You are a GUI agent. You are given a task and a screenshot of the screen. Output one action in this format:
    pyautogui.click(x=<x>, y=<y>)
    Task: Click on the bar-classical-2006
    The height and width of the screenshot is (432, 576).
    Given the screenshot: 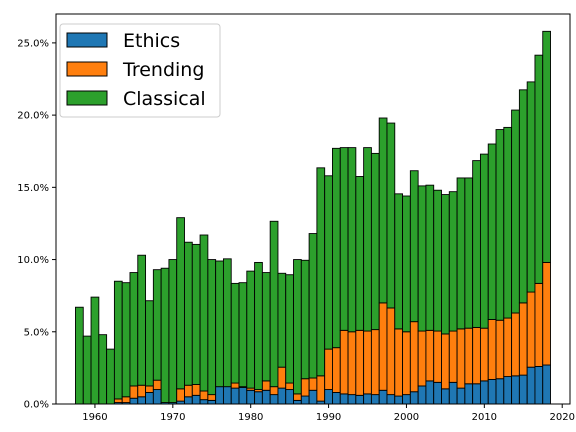 What is the action you would take?
    pyautogui.click(x=453, y=261)
    